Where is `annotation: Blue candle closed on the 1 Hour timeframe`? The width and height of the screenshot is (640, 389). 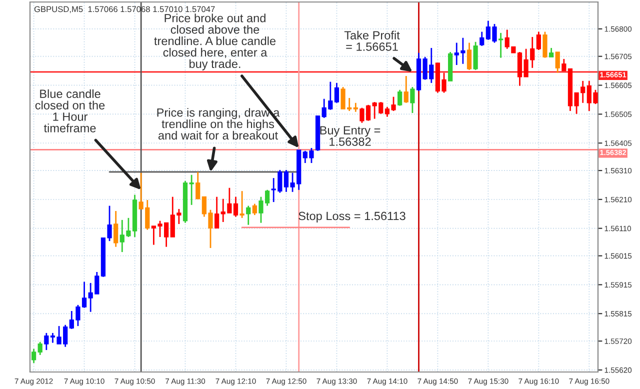
annotation: Blue candle closed on the 1 Hour timeframe is located at coordinates (70, 110).